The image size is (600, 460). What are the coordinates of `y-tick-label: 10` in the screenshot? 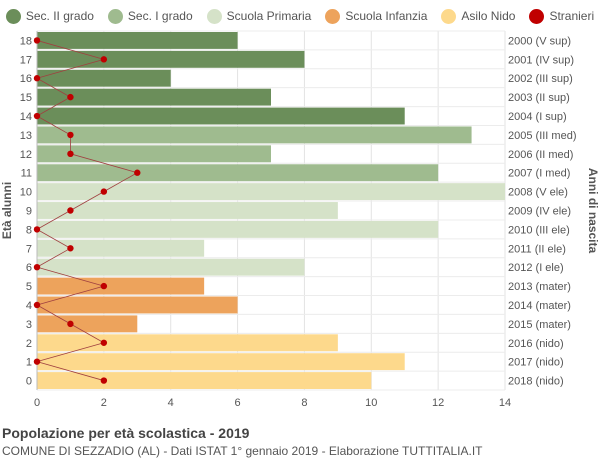 It's located at (26, 193).